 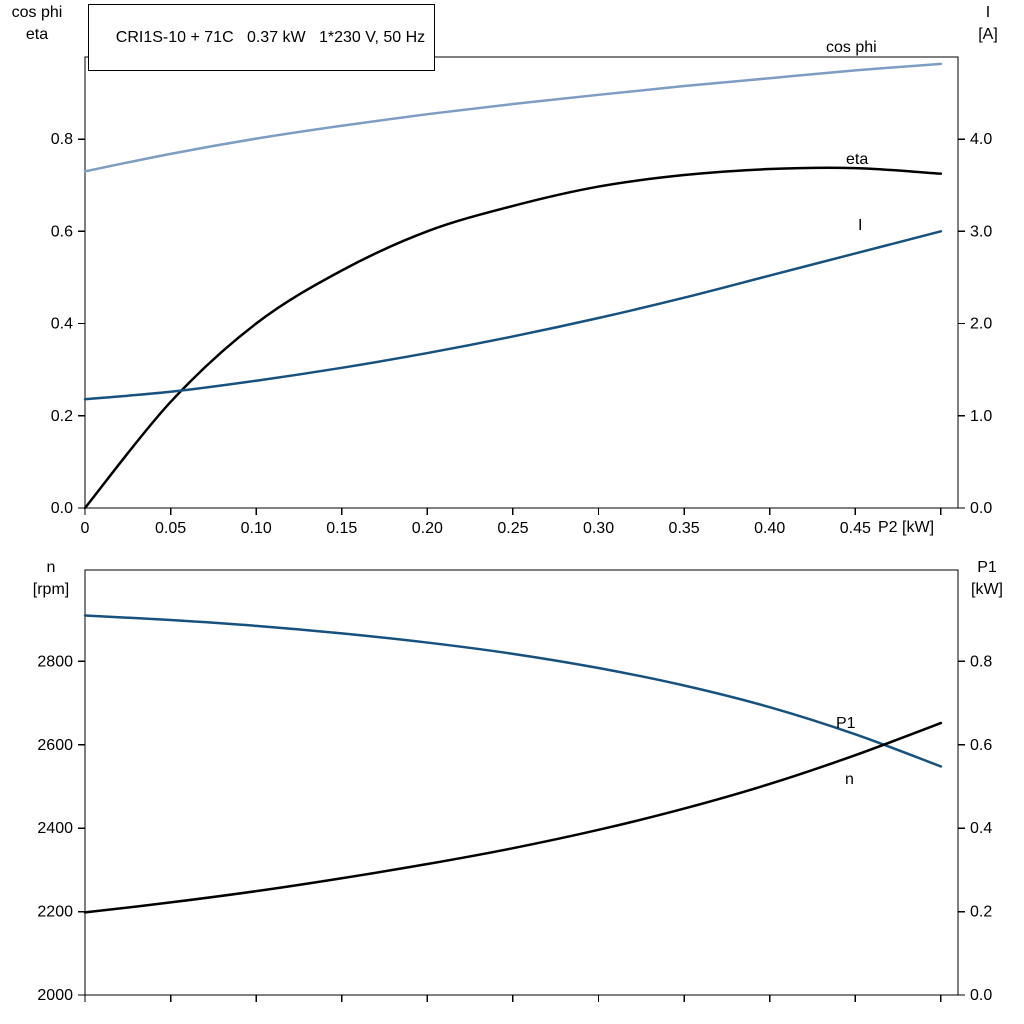 I want to click on left-axis-ticks: 0.0 0.2 0.4 0.6 0.8, so click(x=68, y=324).